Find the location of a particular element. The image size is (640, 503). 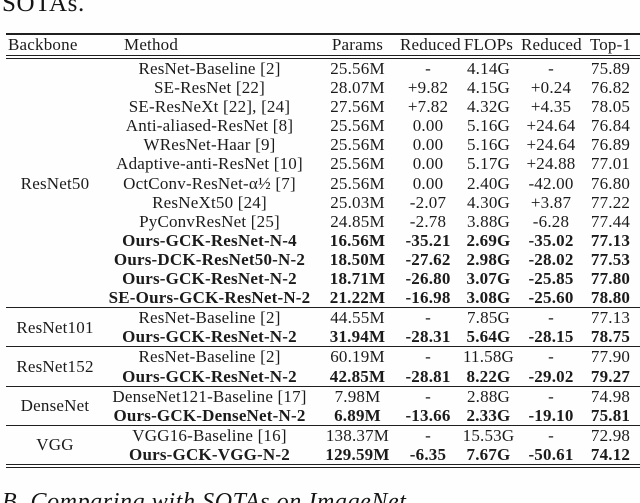

params-cell: 31.94M is located at coordinates (357, 337).